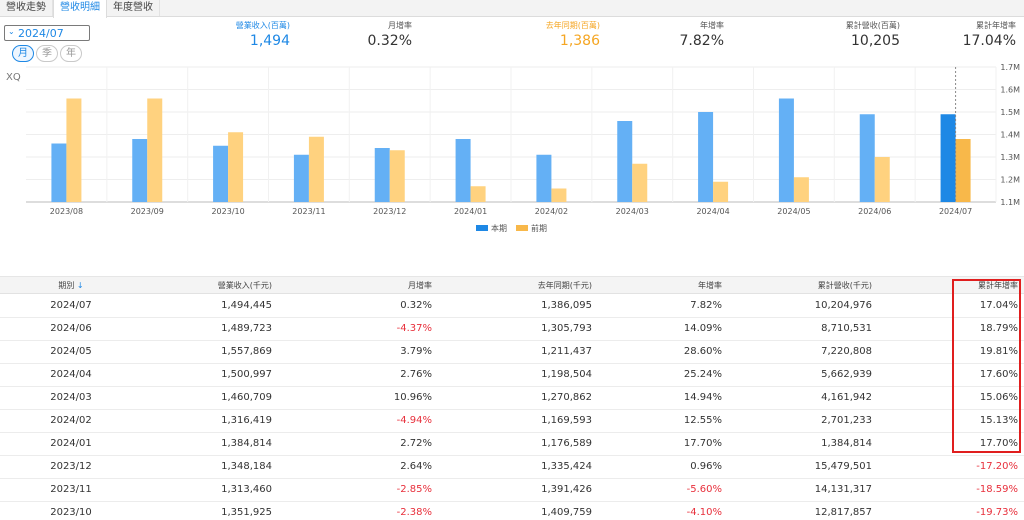 The height and width of the screenshot is (520, 1024). What do you see at coordinates (352, 34) in the screenshot?
I see `stat-mom: 月增率 0.32%` at bounding box center [352, 34].